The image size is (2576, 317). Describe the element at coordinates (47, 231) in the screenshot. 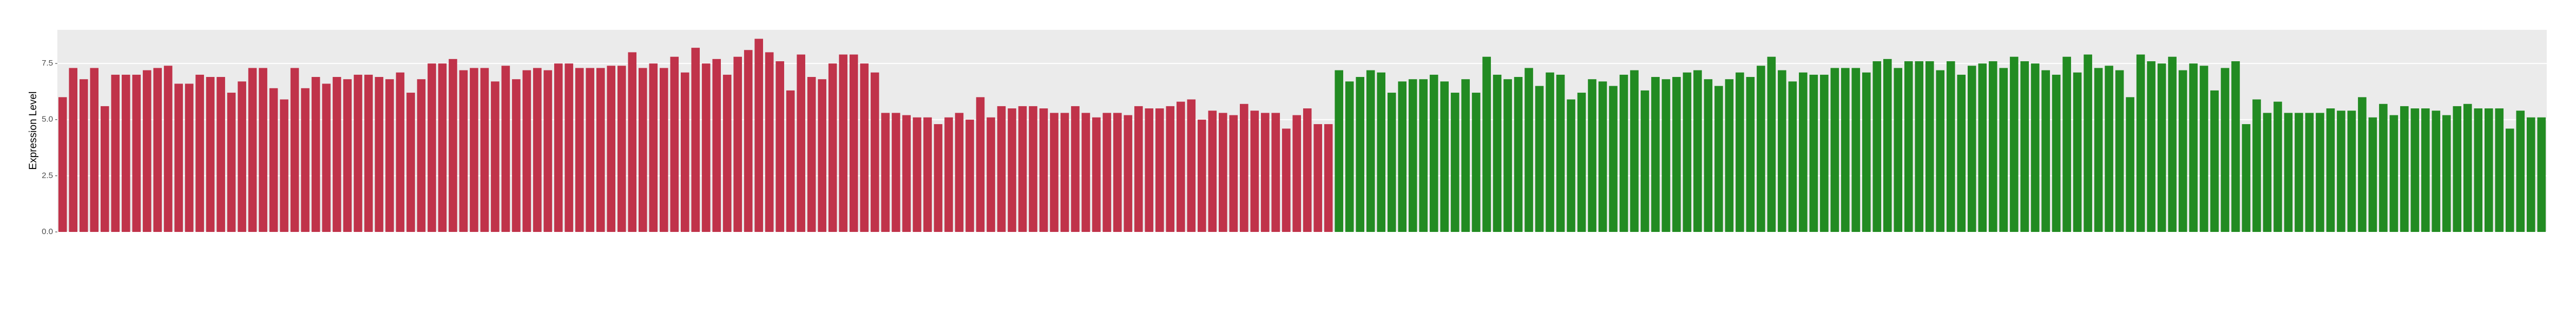

I see `y-tick-label: 0.0` at that location.